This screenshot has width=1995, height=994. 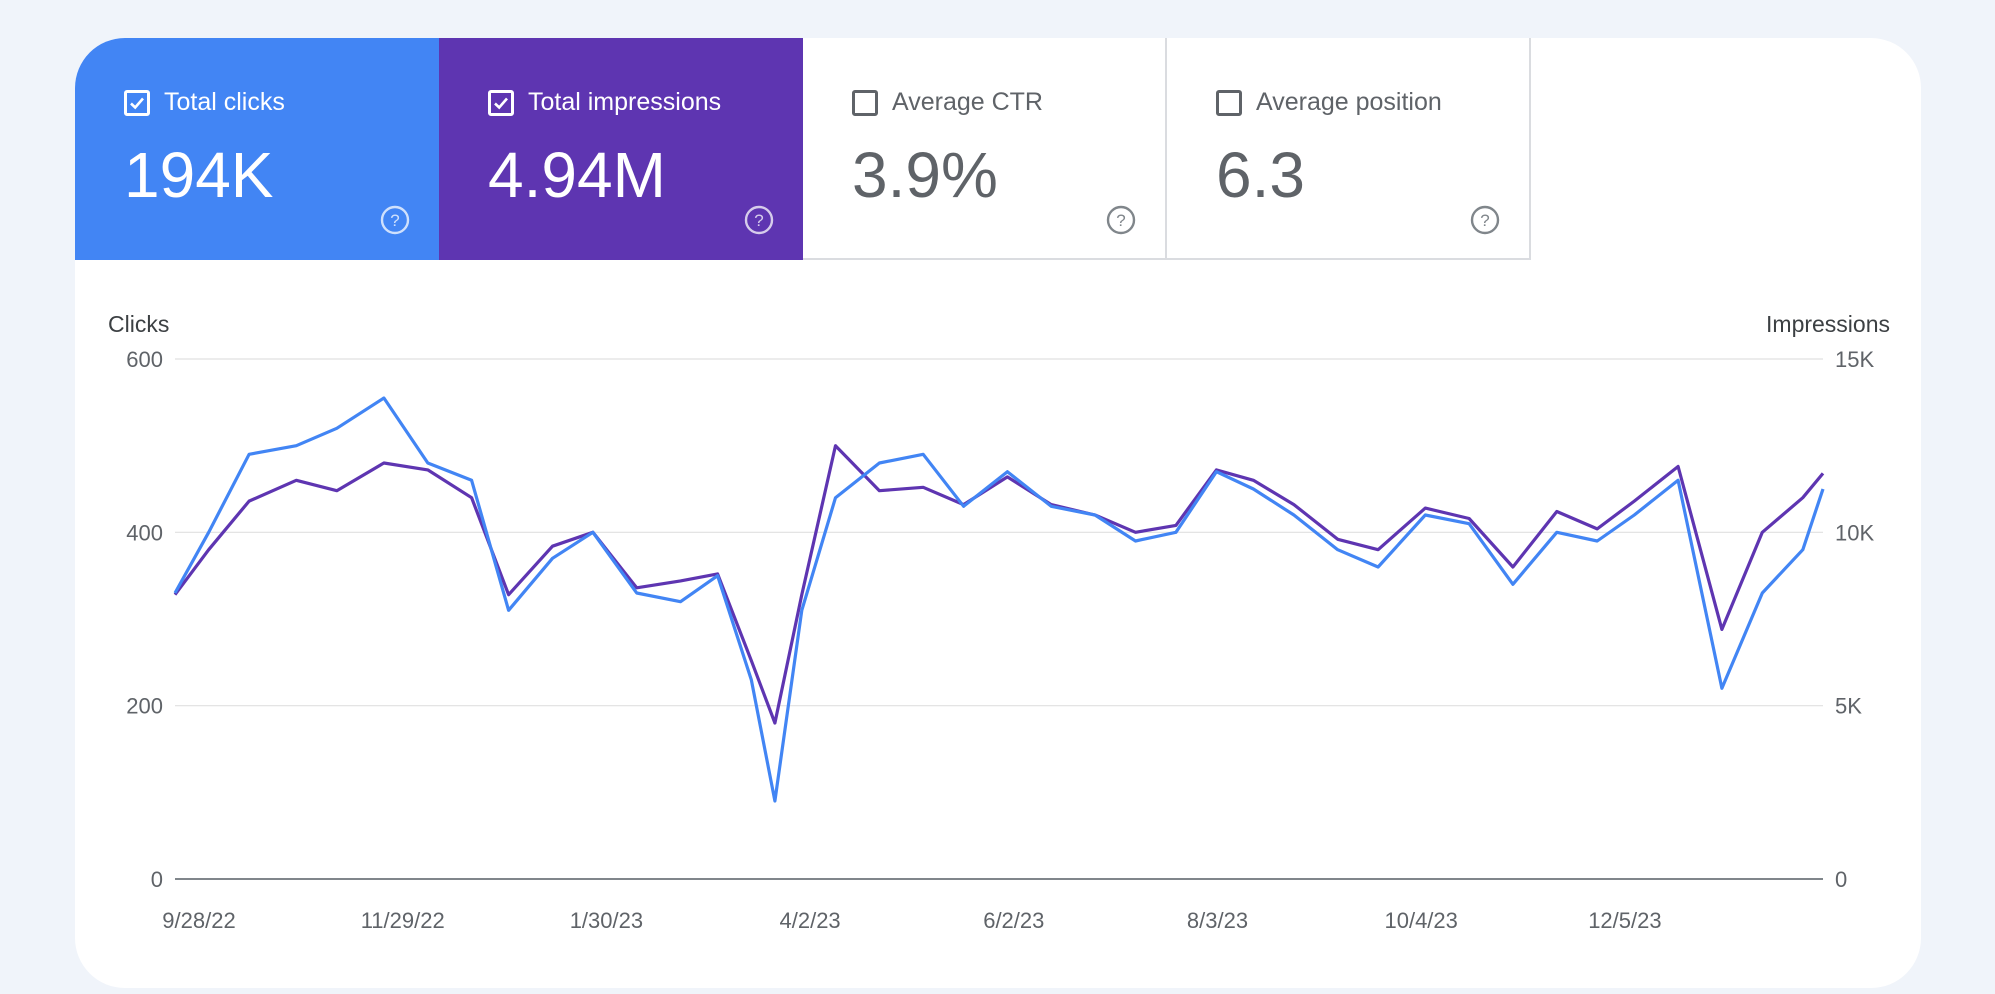 I want to click on metric-label: Total clicks, so click(x=224, y=102).